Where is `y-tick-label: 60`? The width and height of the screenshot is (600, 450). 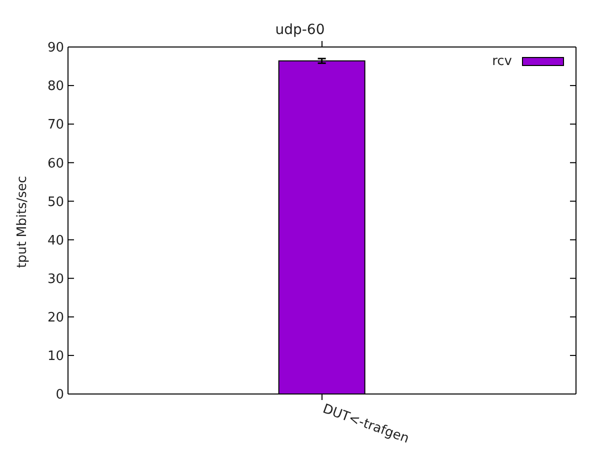
y-tick-label: 60 is located at coordinates (55, 164).